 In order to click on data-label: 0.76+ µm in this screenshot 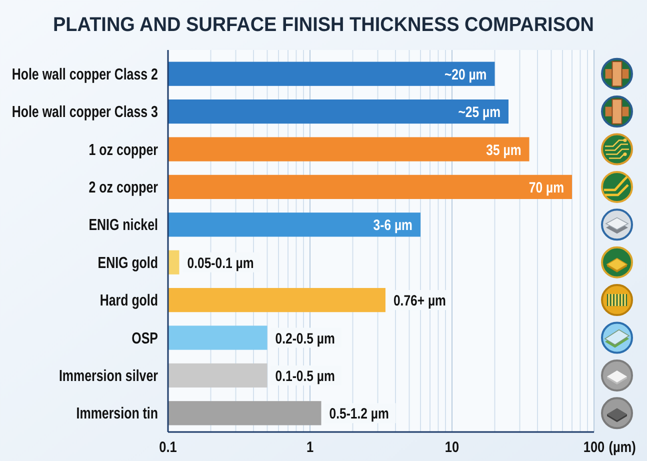, I will do `click(419, 300)`.